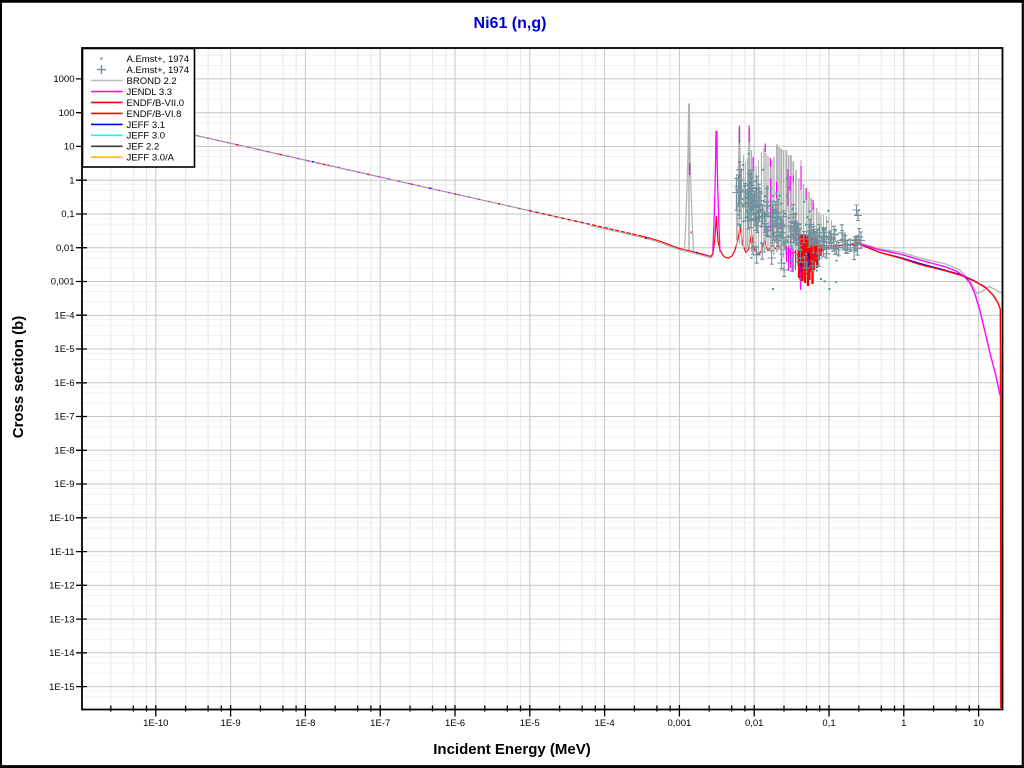  I want to click on svg-text: 1E-11, so click(62, 552).